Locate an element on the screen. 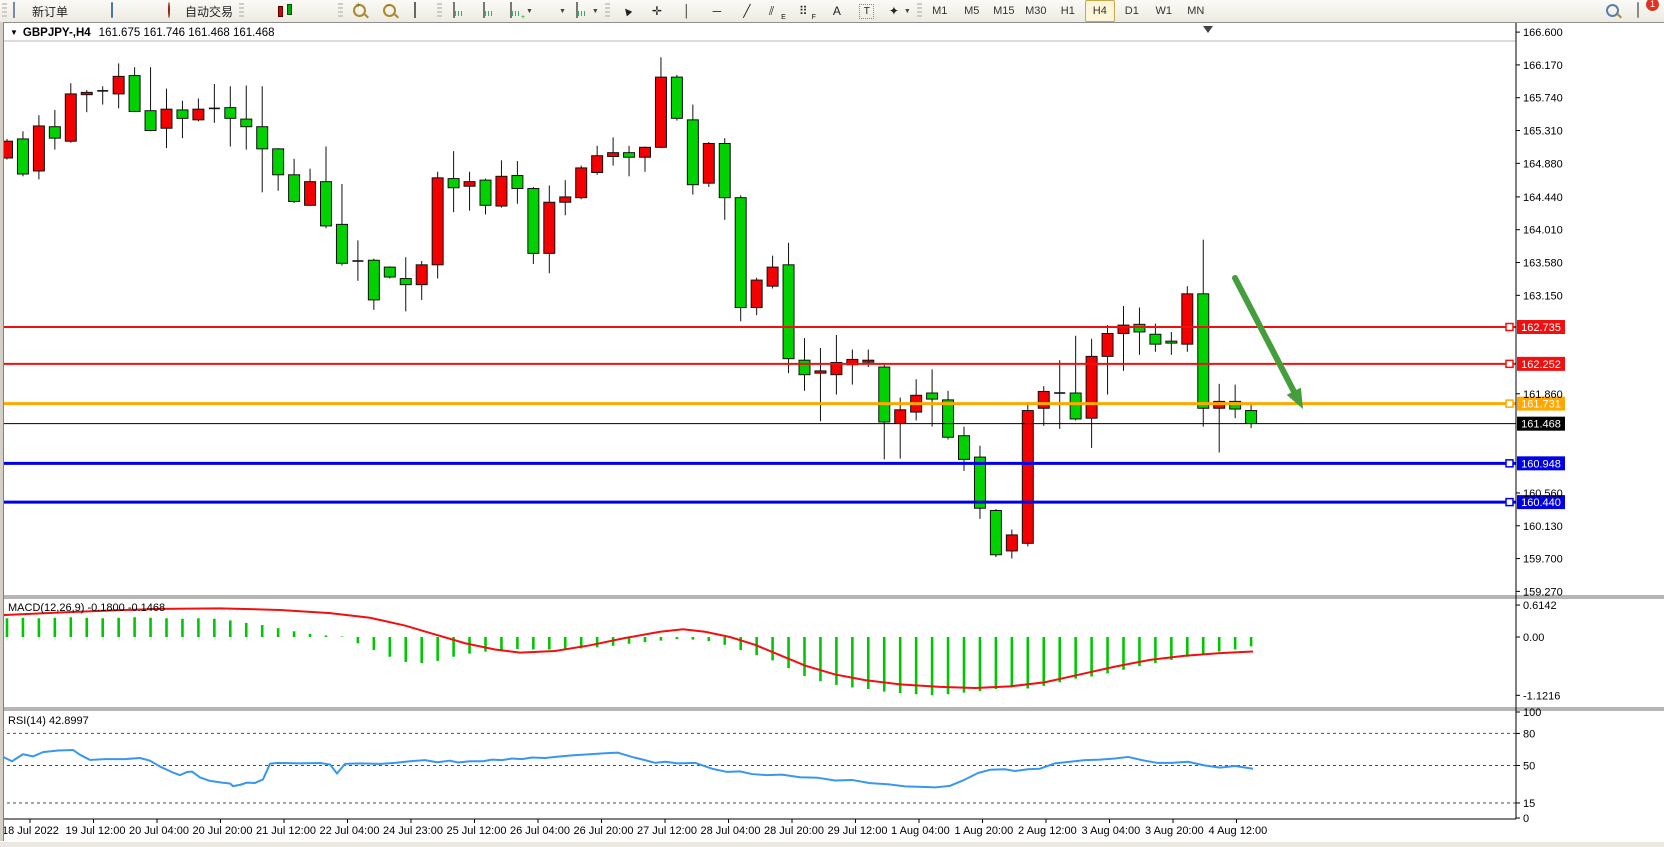  timeframe-m15-button: M15 is located at coordinates (1004, 11).